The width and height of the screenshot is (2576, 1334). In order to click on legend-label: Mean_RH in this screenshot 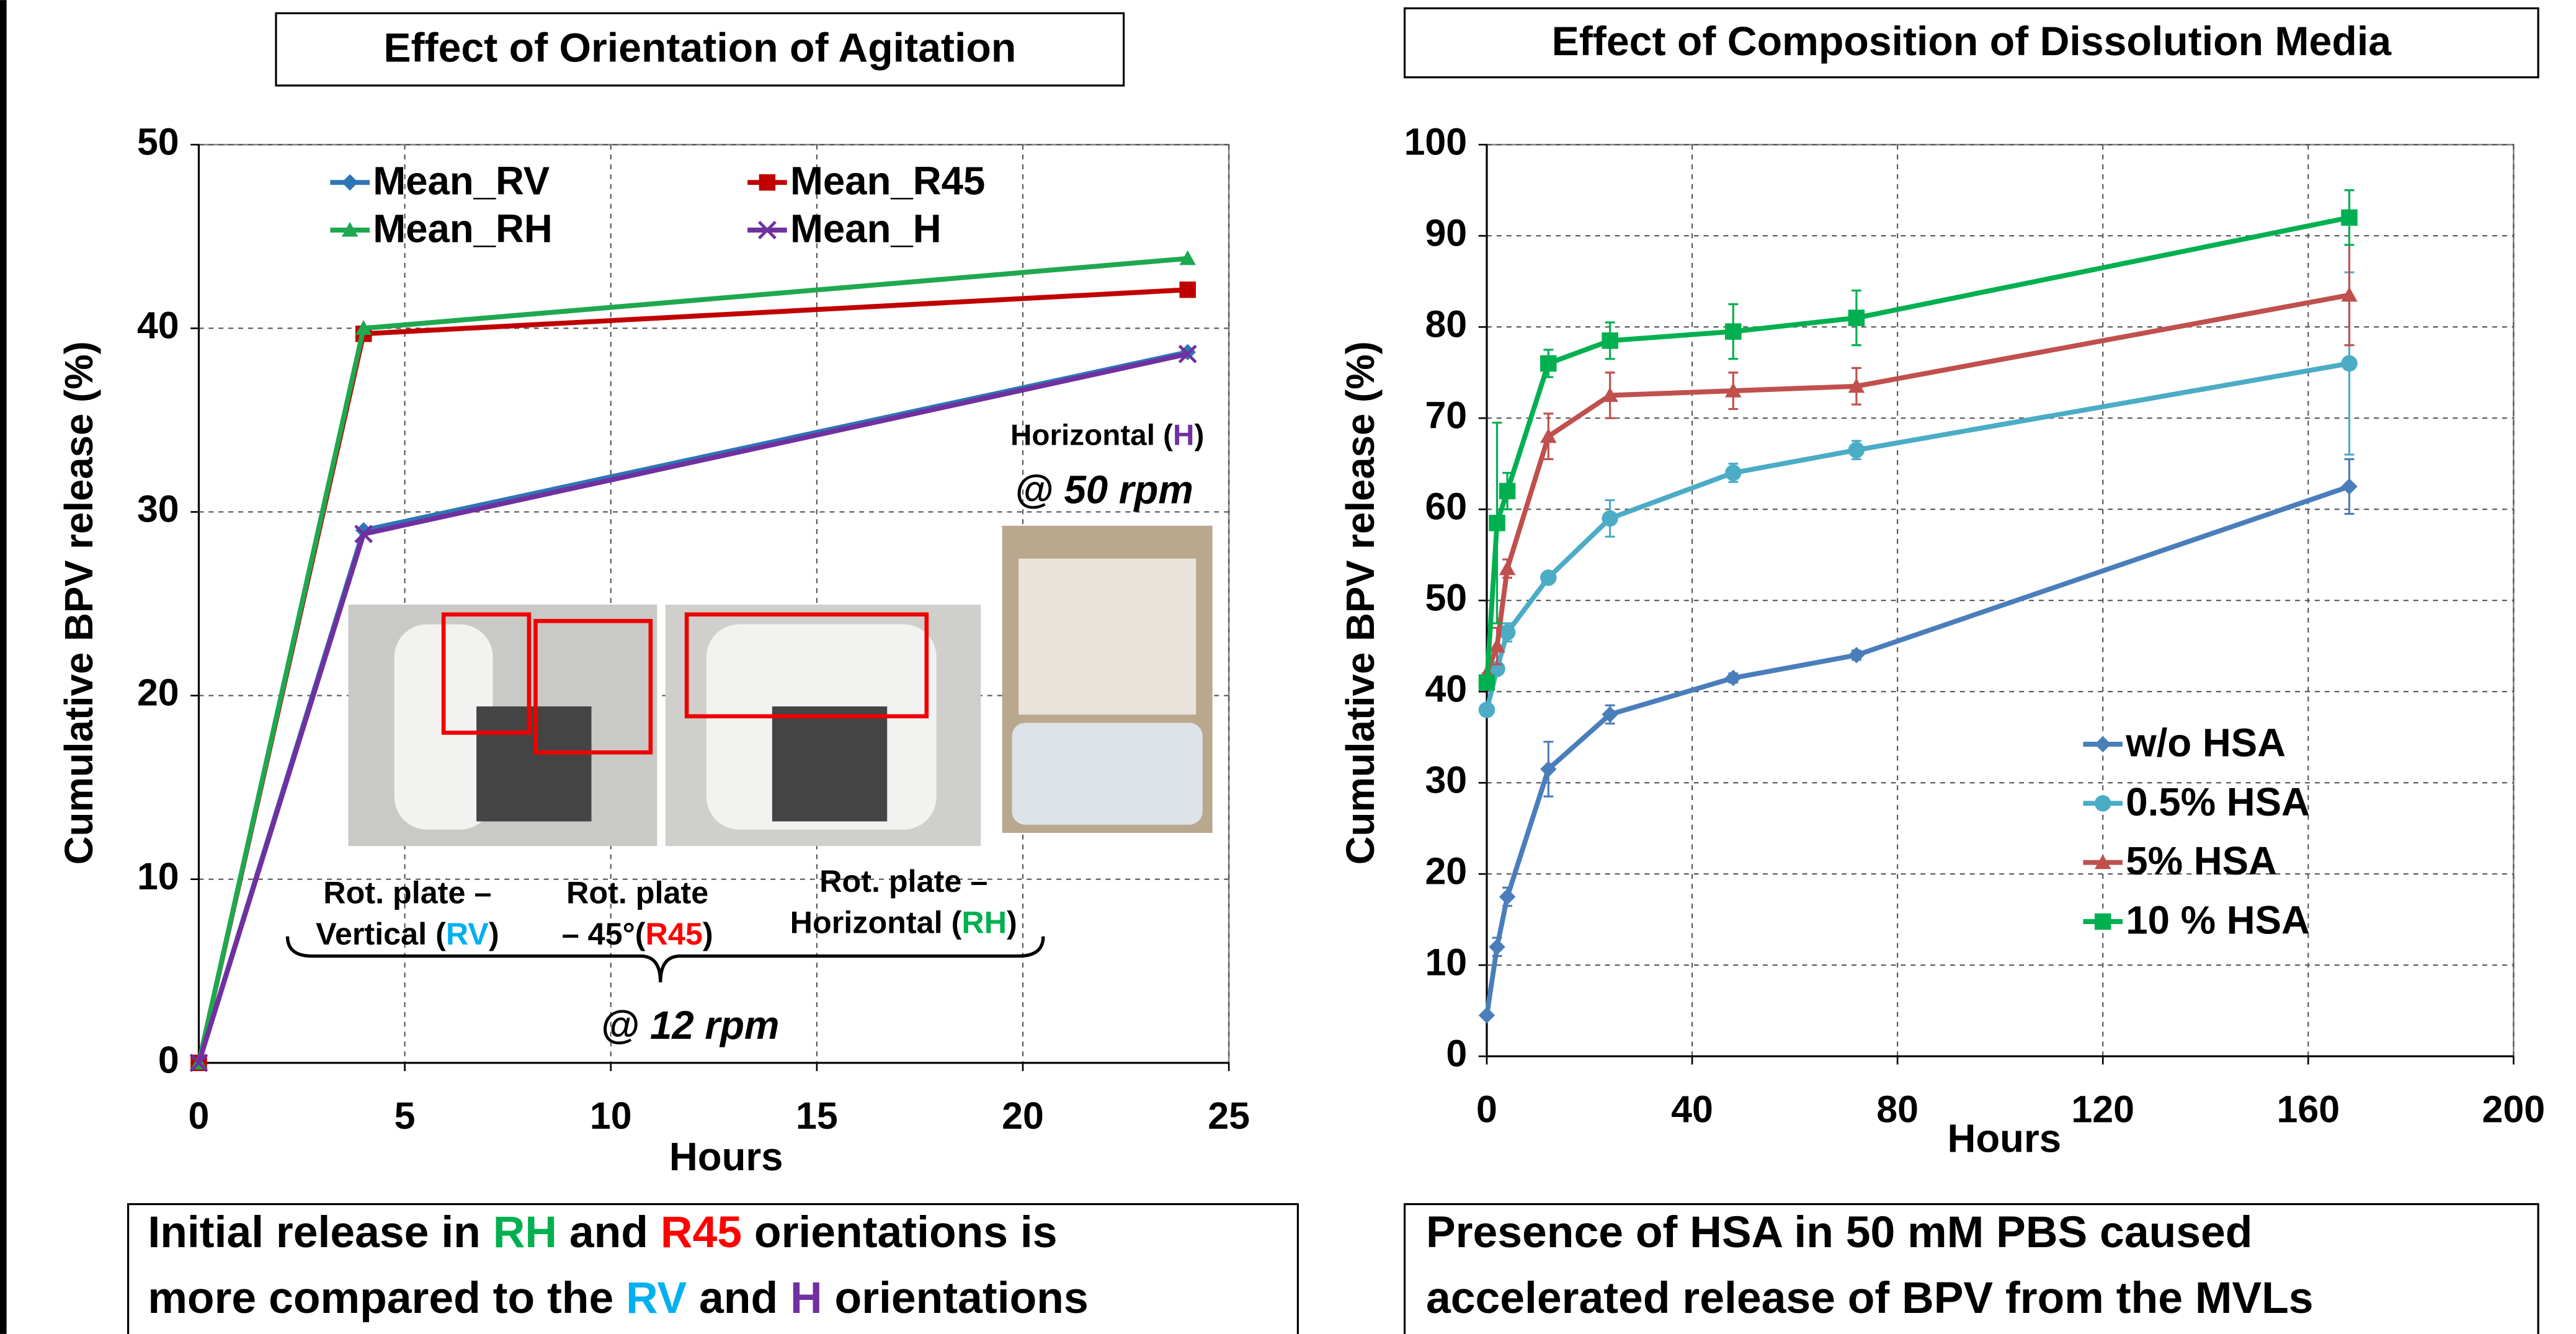, I will do `click(463, 229)`.